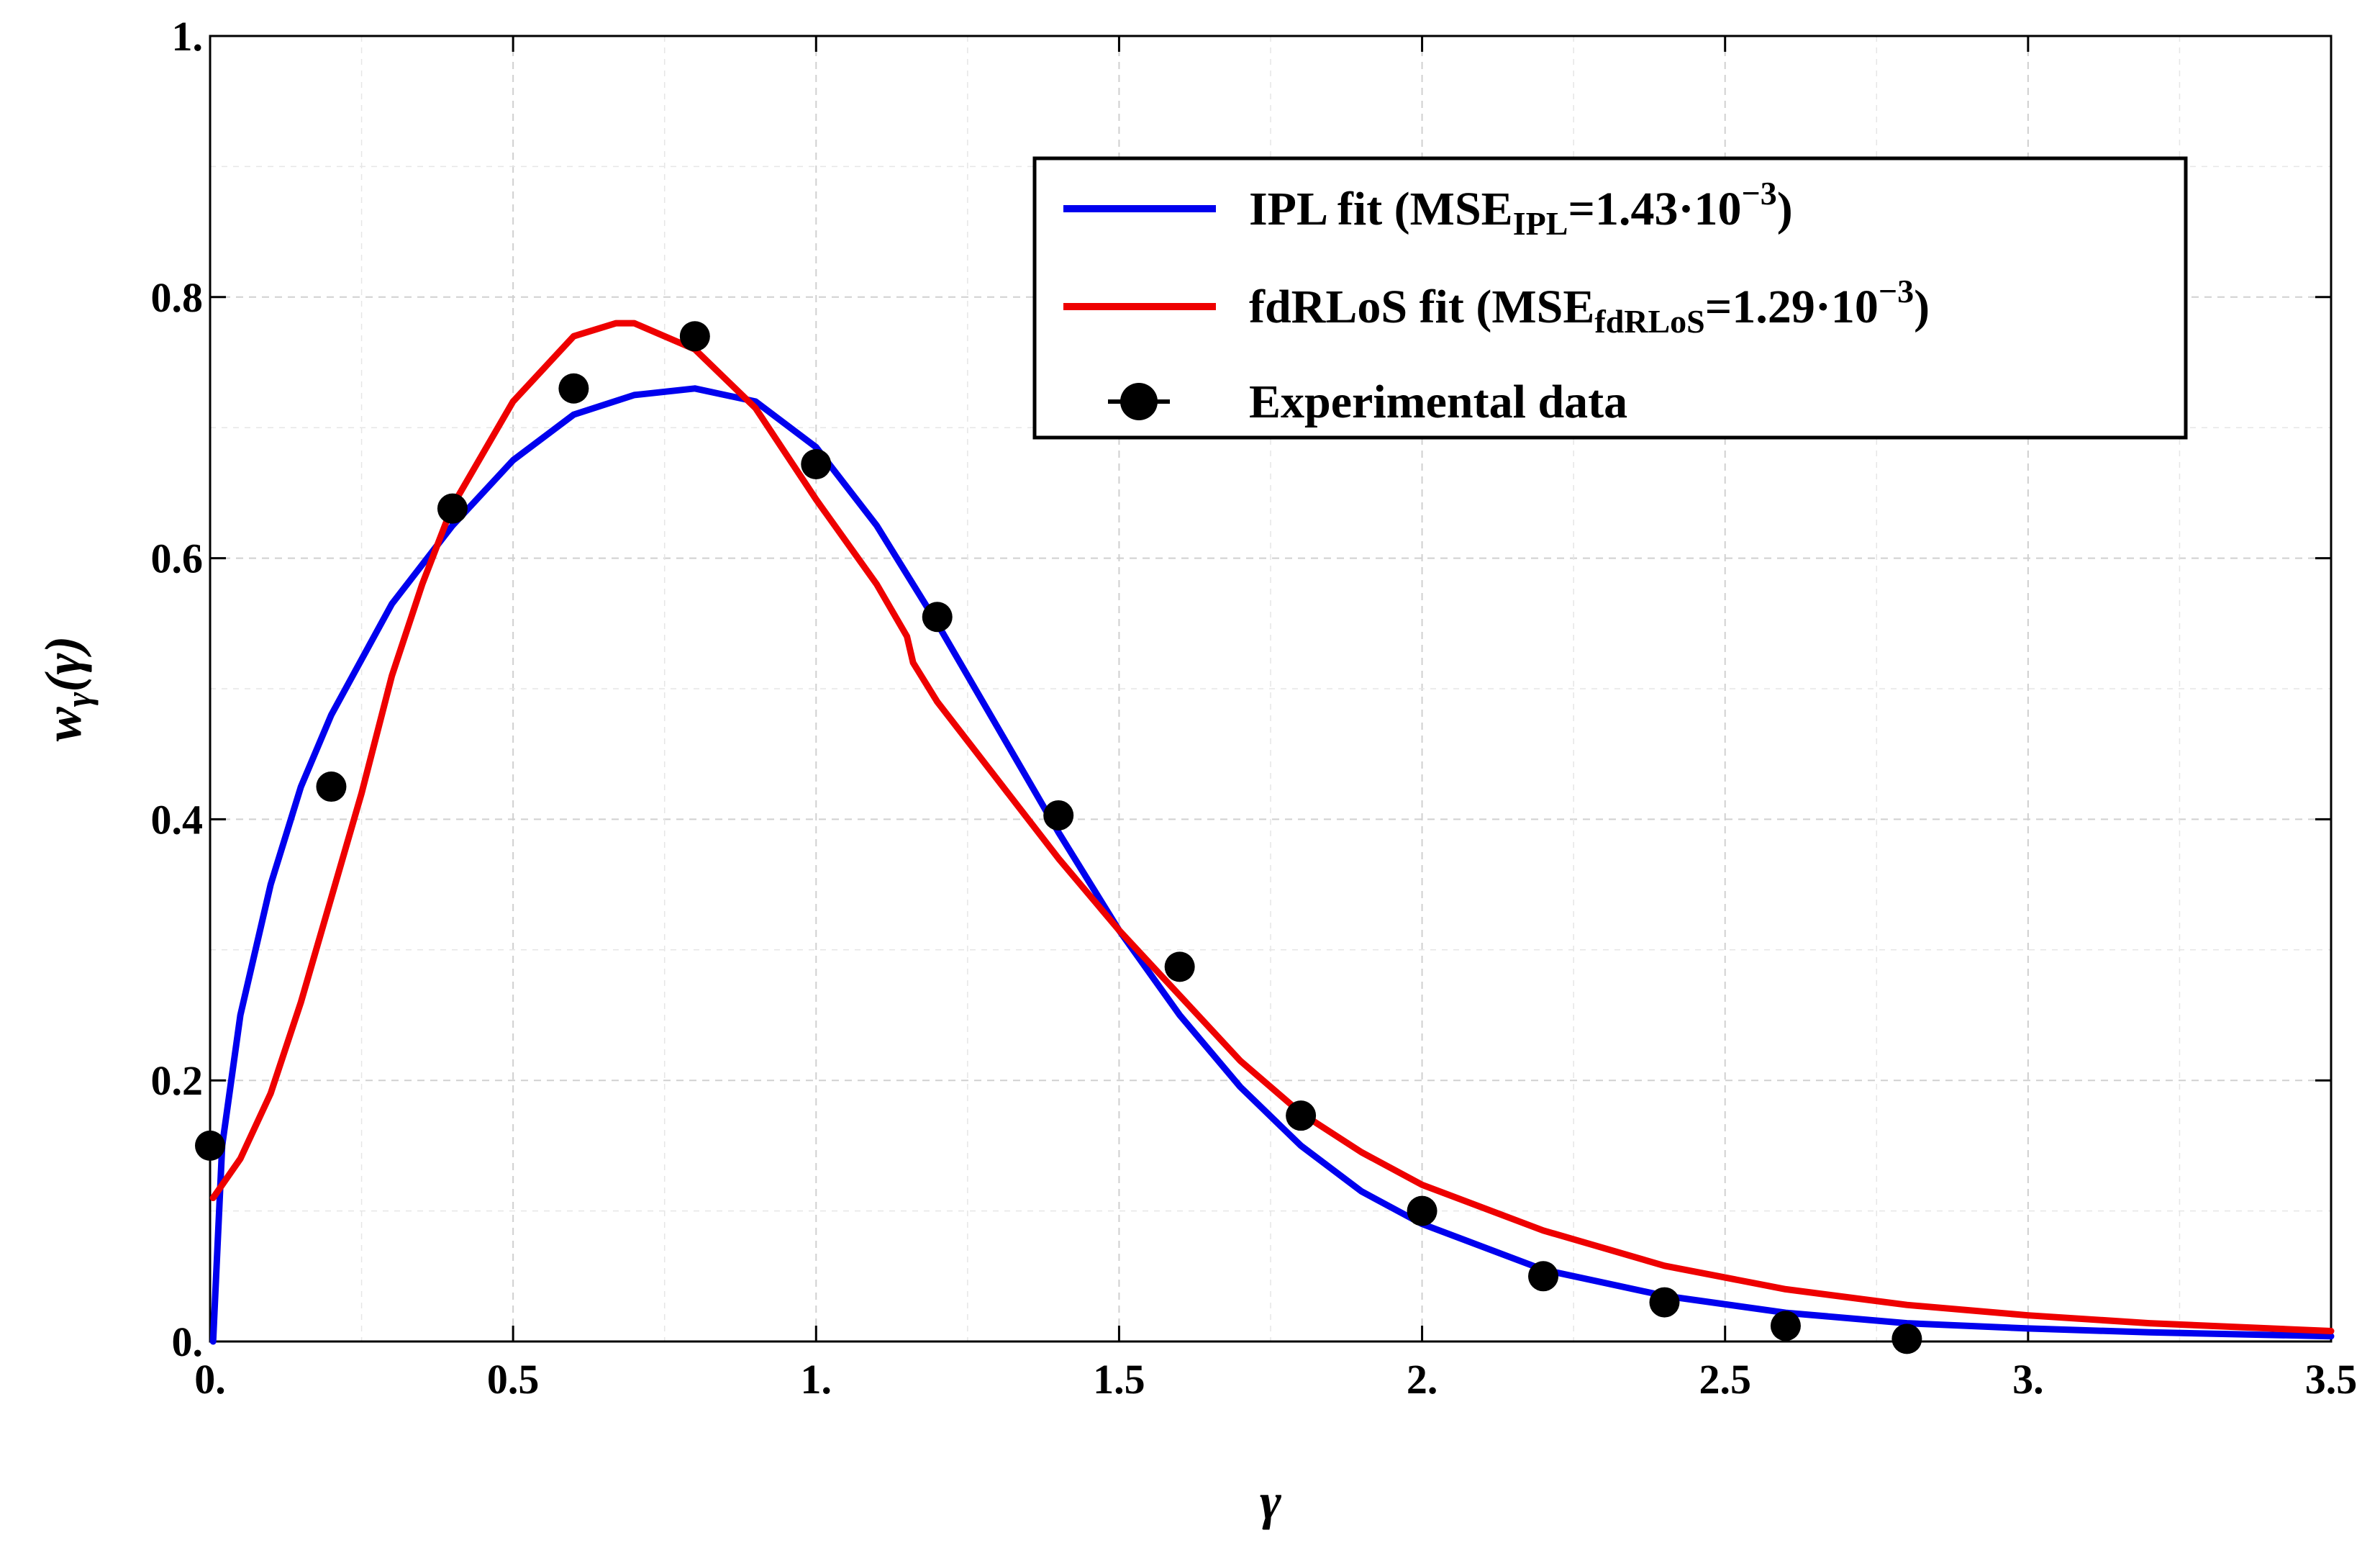  What do you see at coordinates (177, 1080) in the screenshot?
I see `y-tick-label: 0.2` at bounding box center [177, 1080].